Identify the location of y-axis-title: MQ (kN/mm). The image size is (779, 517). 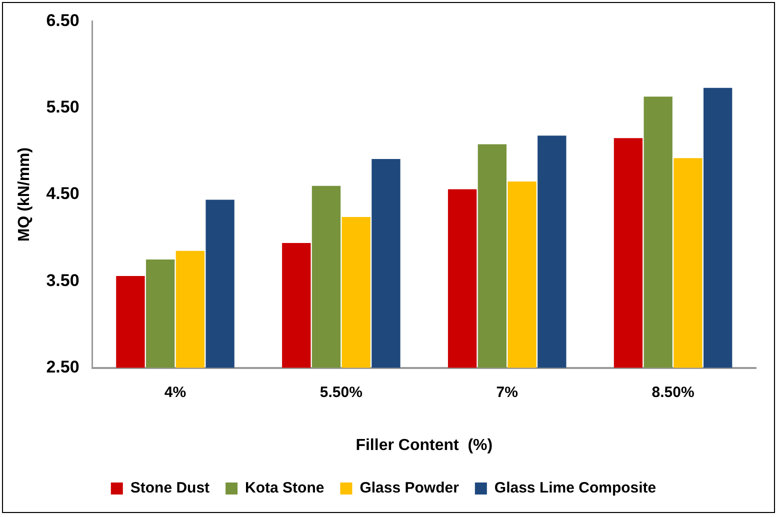
(25, 194).